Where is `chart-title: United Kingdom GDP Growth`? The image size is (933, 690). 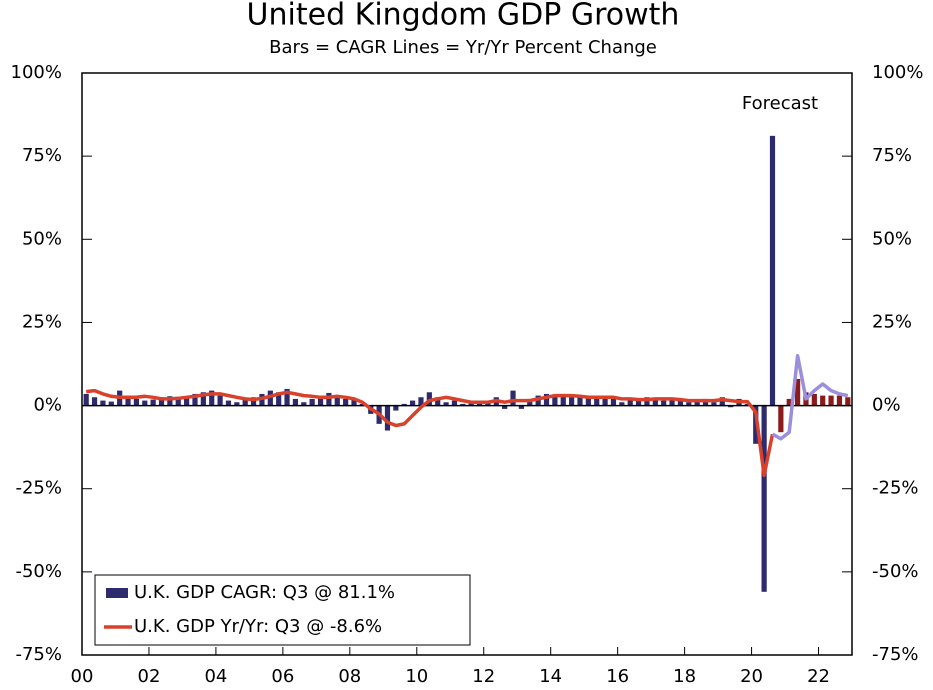 chart-title: United Kingdom GDP Growth is located at coordinates (463, 16).